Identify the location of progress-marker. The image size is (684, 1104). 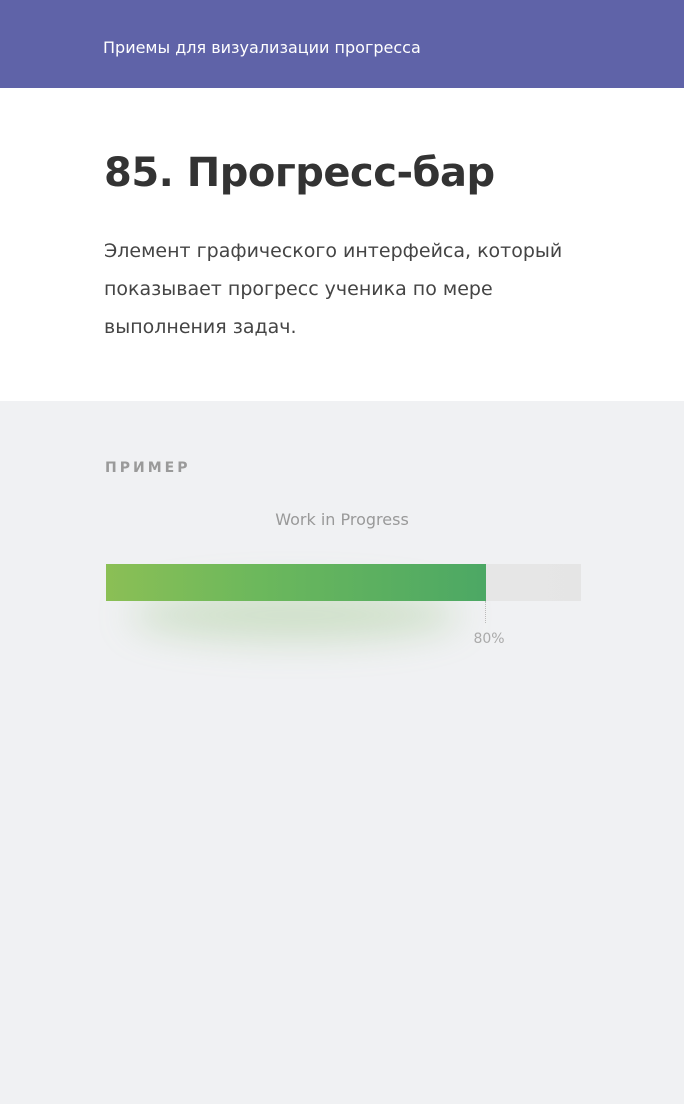
(485, 612).